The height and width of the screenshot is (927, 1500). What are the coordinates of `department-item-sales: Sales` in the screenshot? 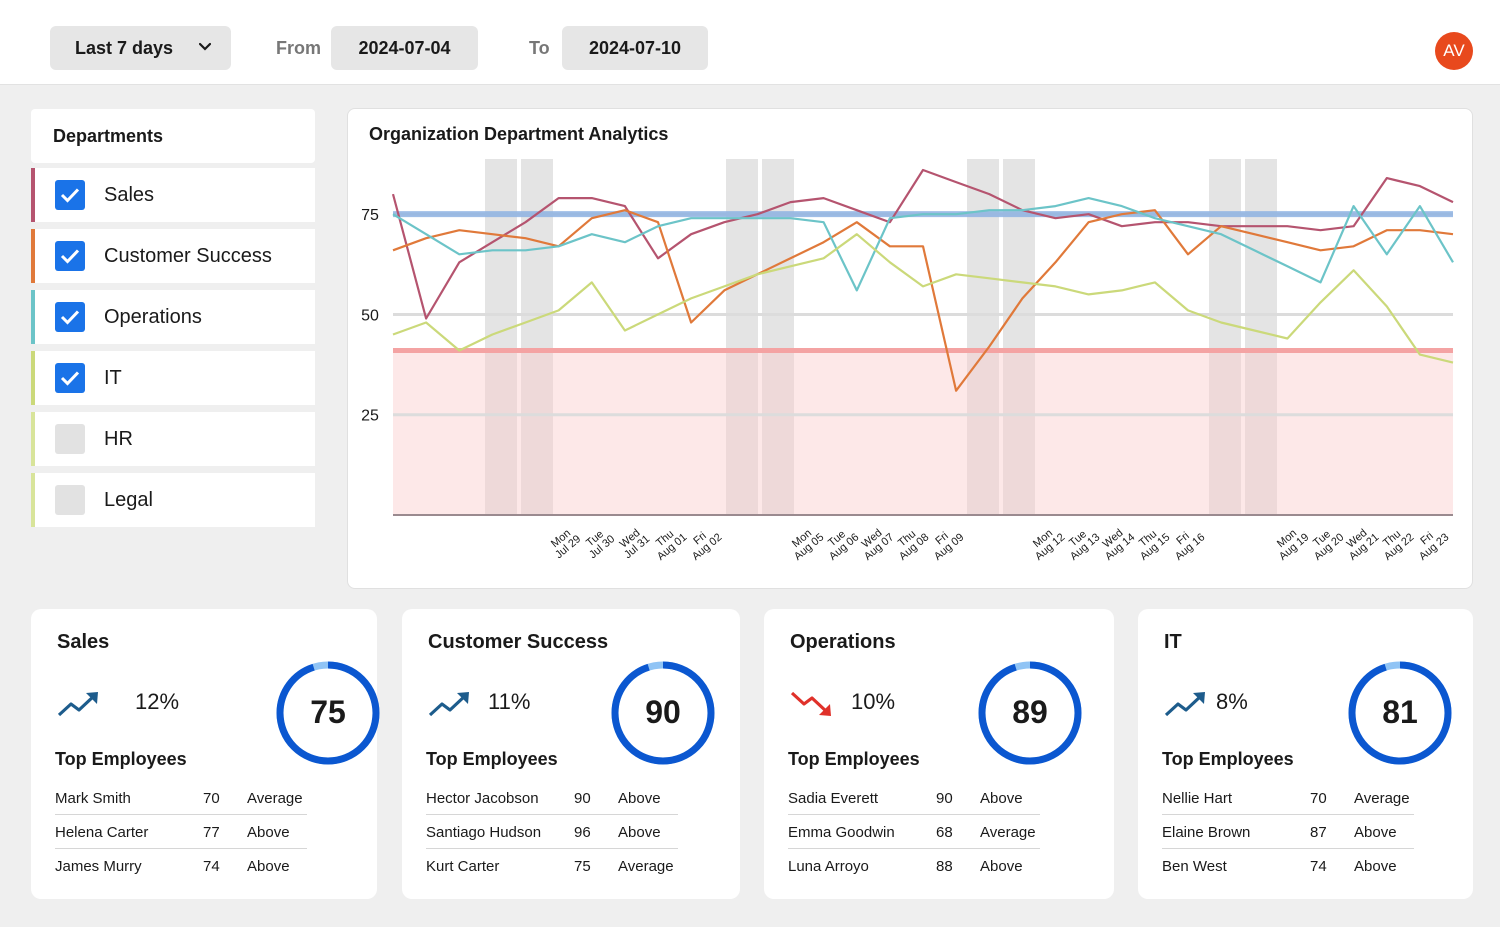 It's located at (173, 195).